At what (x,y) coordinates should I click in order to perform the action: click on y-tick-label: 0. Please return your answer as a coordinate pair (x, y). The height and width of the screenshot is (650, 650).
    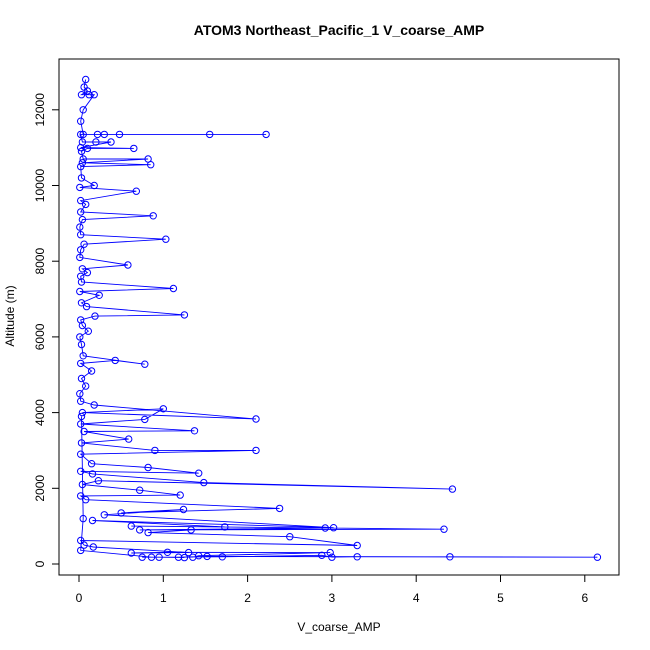
    Looking at the image, I should click on (40, 563).